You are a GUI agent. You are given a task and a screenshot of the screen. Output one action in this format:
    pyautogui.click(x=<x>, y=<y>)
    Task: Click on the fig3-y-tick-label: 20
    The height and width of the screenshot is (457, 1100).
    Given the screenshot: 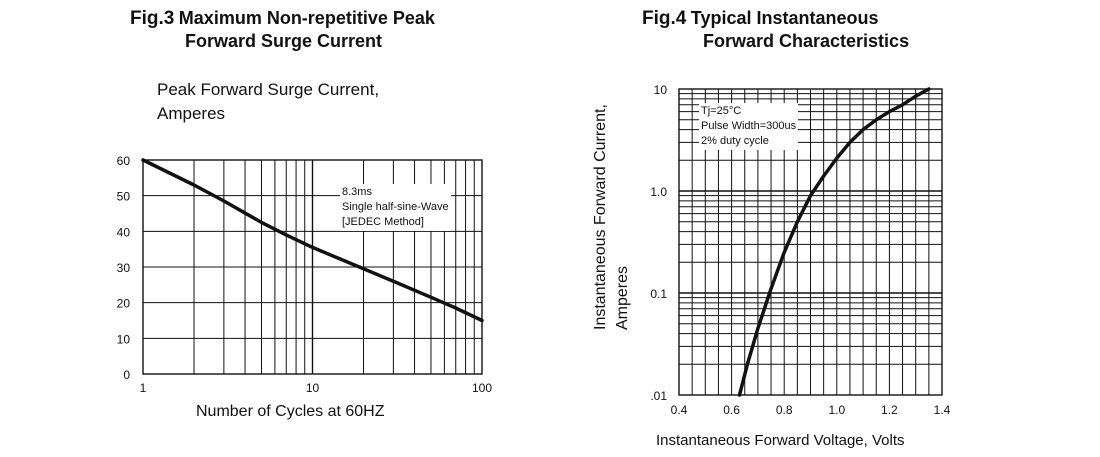 What is the action you would take?
    pyautogui.click(x=124, y=304)
    